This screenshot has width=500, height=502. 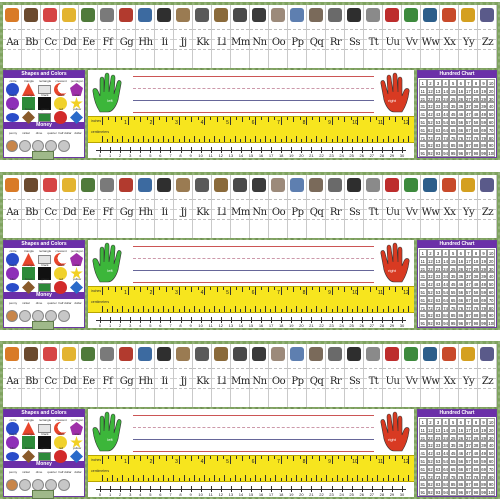 What do you see at coordinates (491, 299) in the screenshot?
I see `hundred-chart-cell: 70` at bounding box center [491, 299].